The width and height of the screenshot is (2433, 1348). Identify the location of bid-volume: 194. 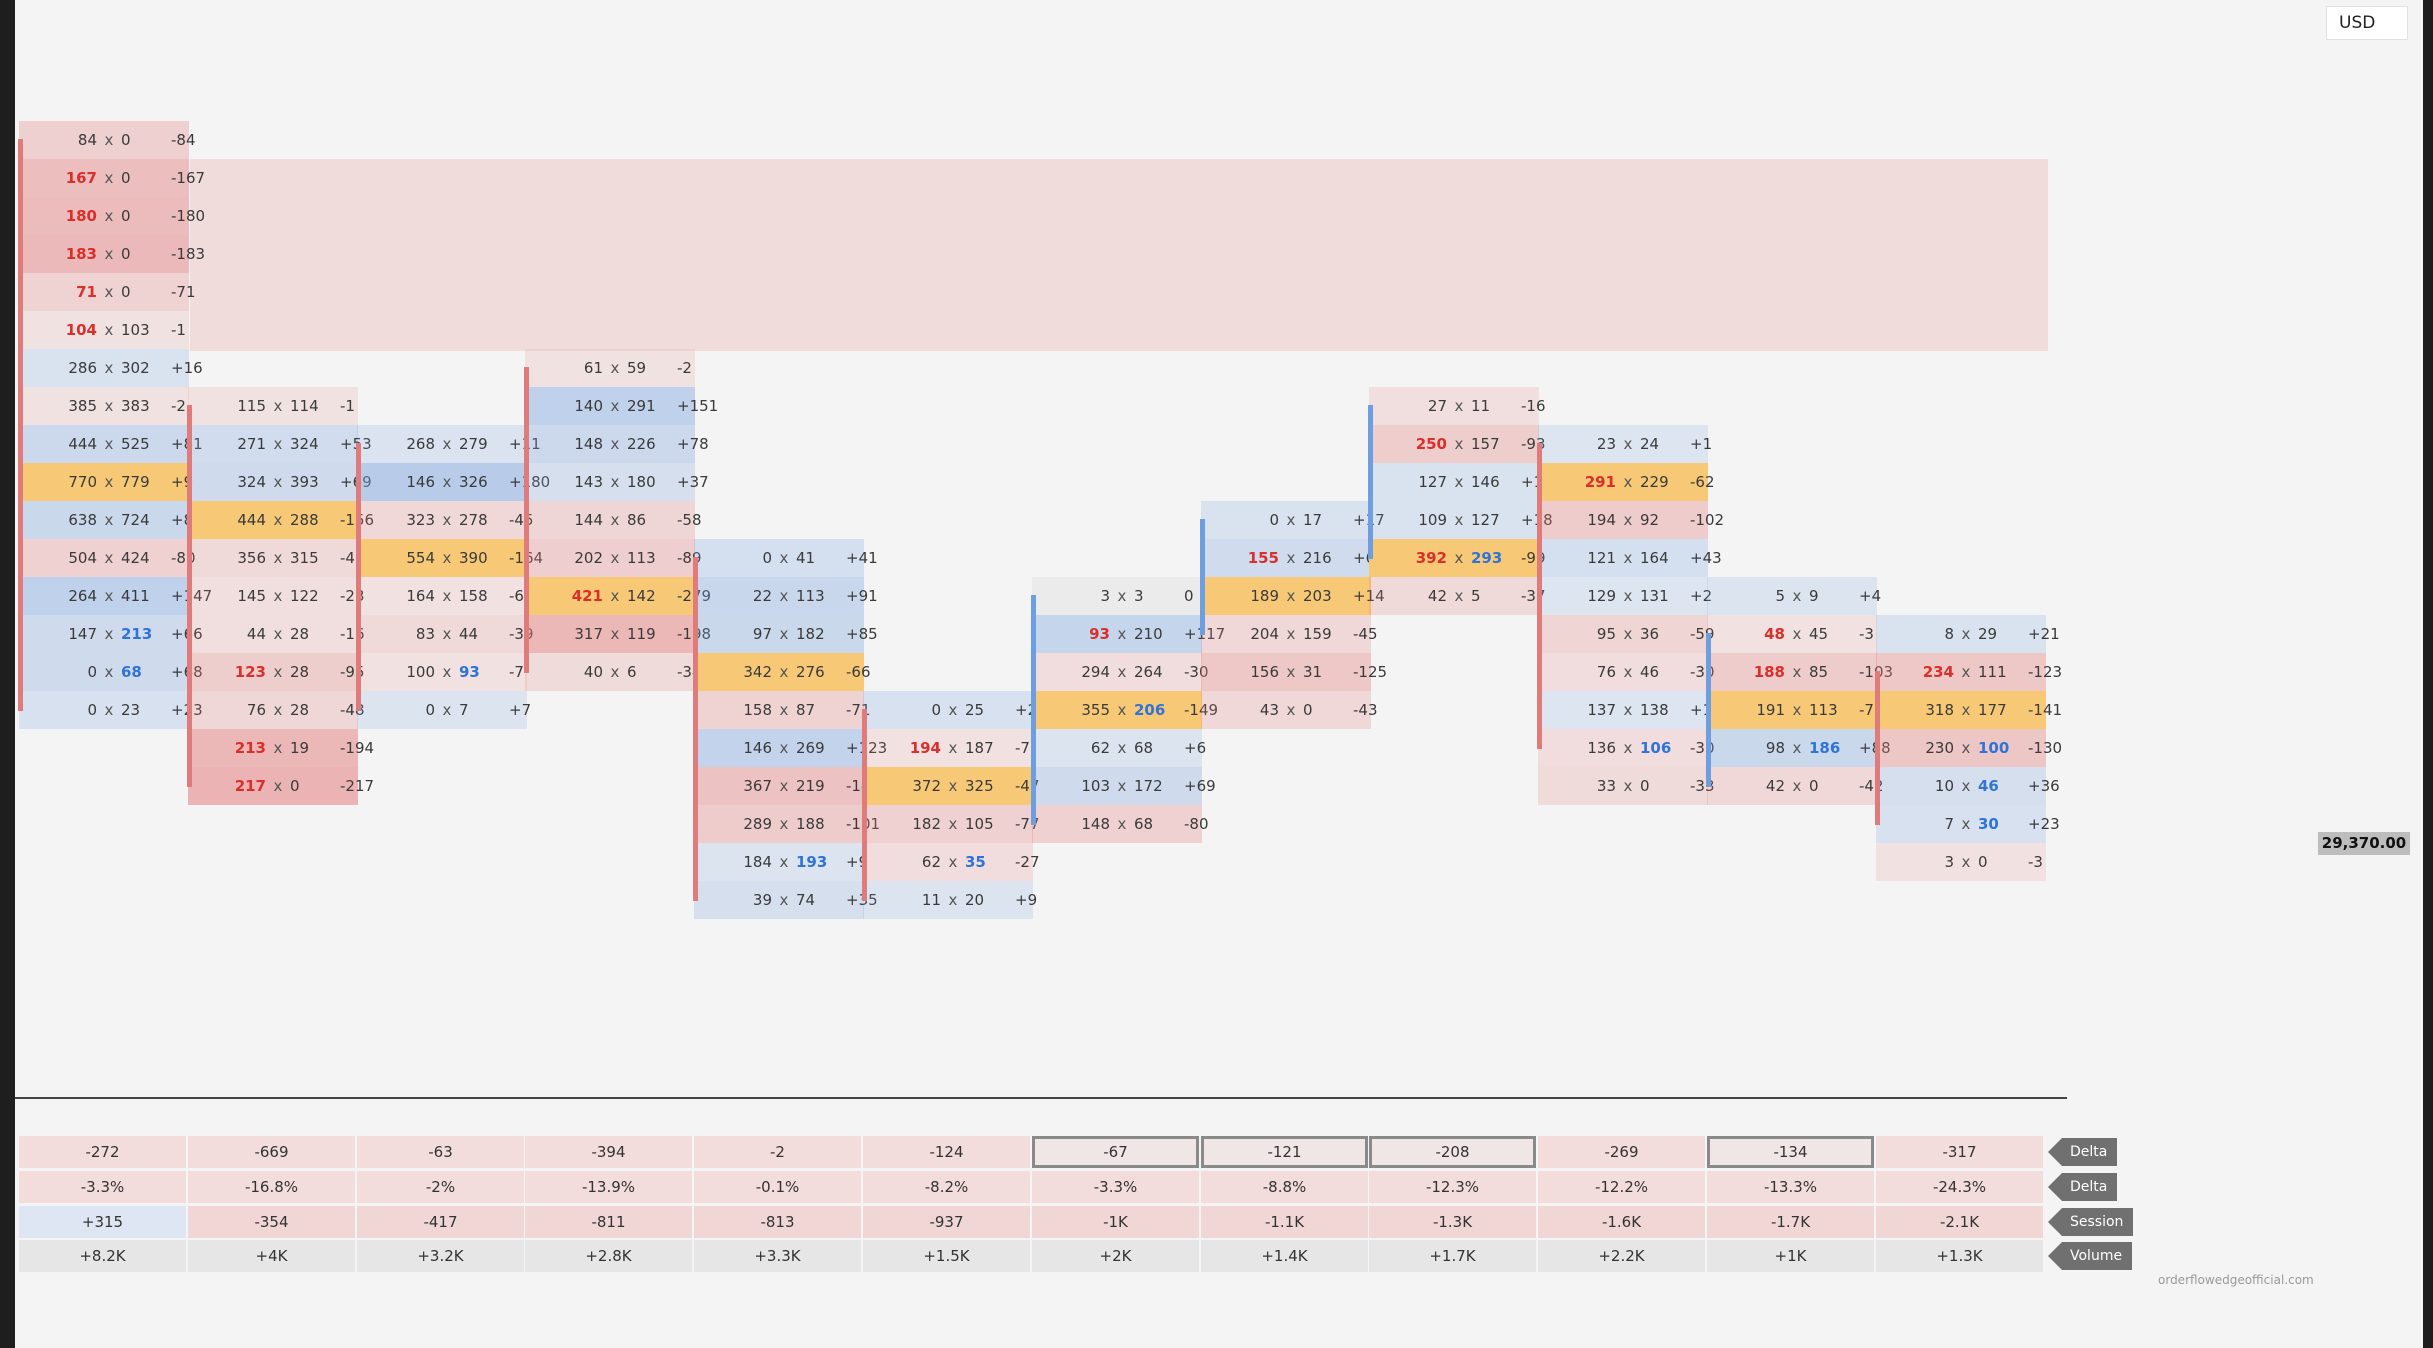
(925, 748).